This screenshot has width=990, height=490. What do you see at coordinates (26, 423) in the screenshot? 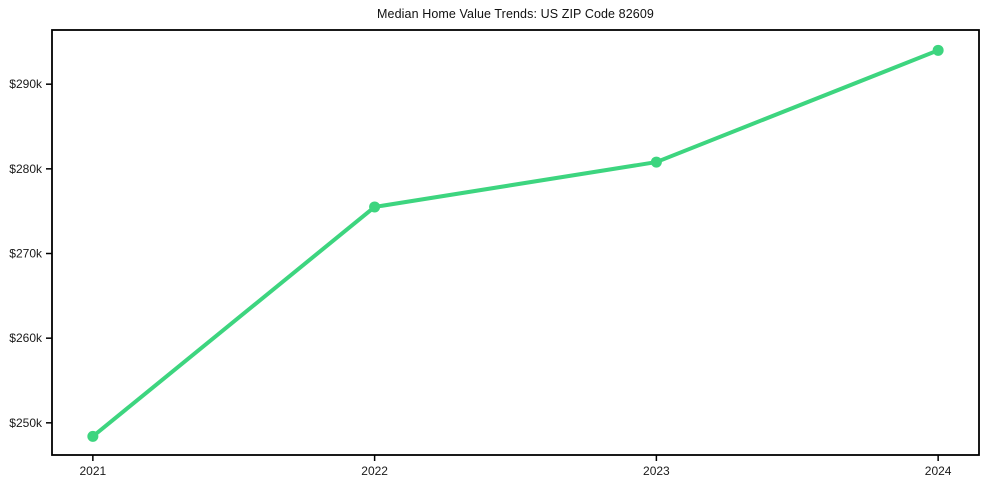
I see `y-tick-label: $250k` at bounding box center [26, 423].